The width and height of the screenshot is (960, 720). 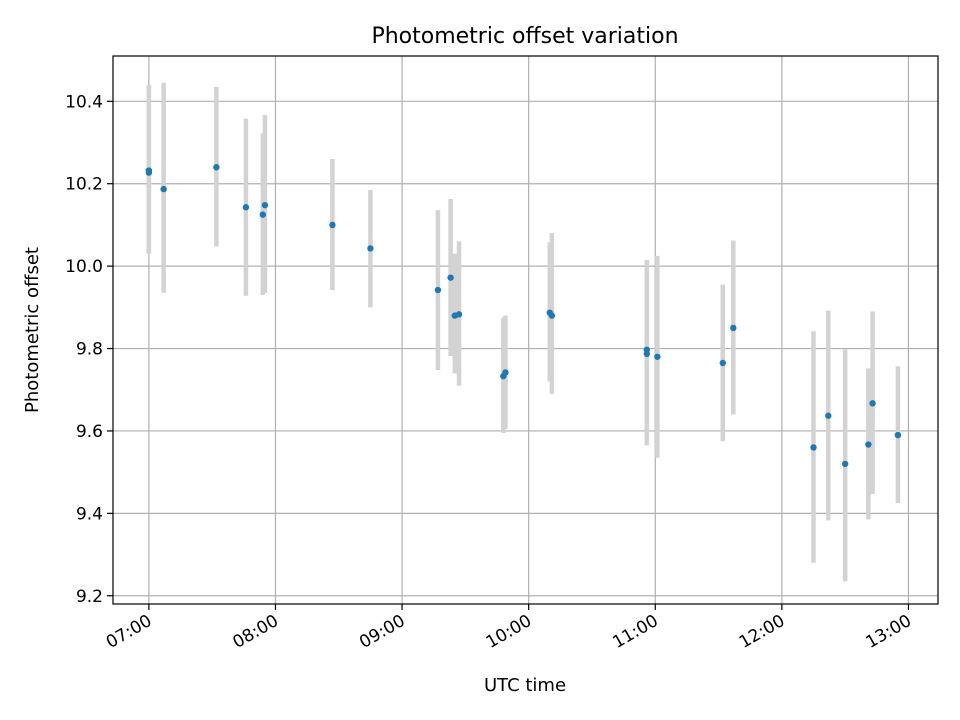 What do you see at coordinates (89, 597) in the screenshot?
I see `y-tick-label: 9.2` at bounding box center [89, 597].